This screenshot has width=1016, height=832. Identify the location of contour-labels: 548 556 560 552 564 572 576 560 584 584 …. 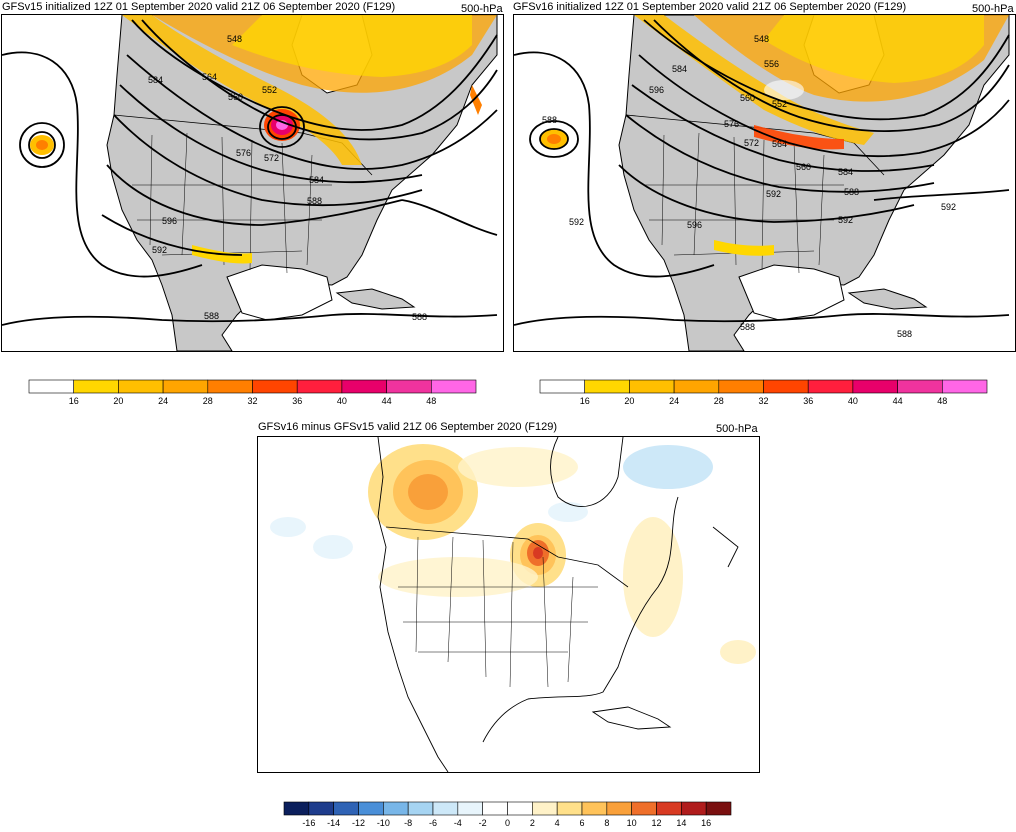
(749, 186).